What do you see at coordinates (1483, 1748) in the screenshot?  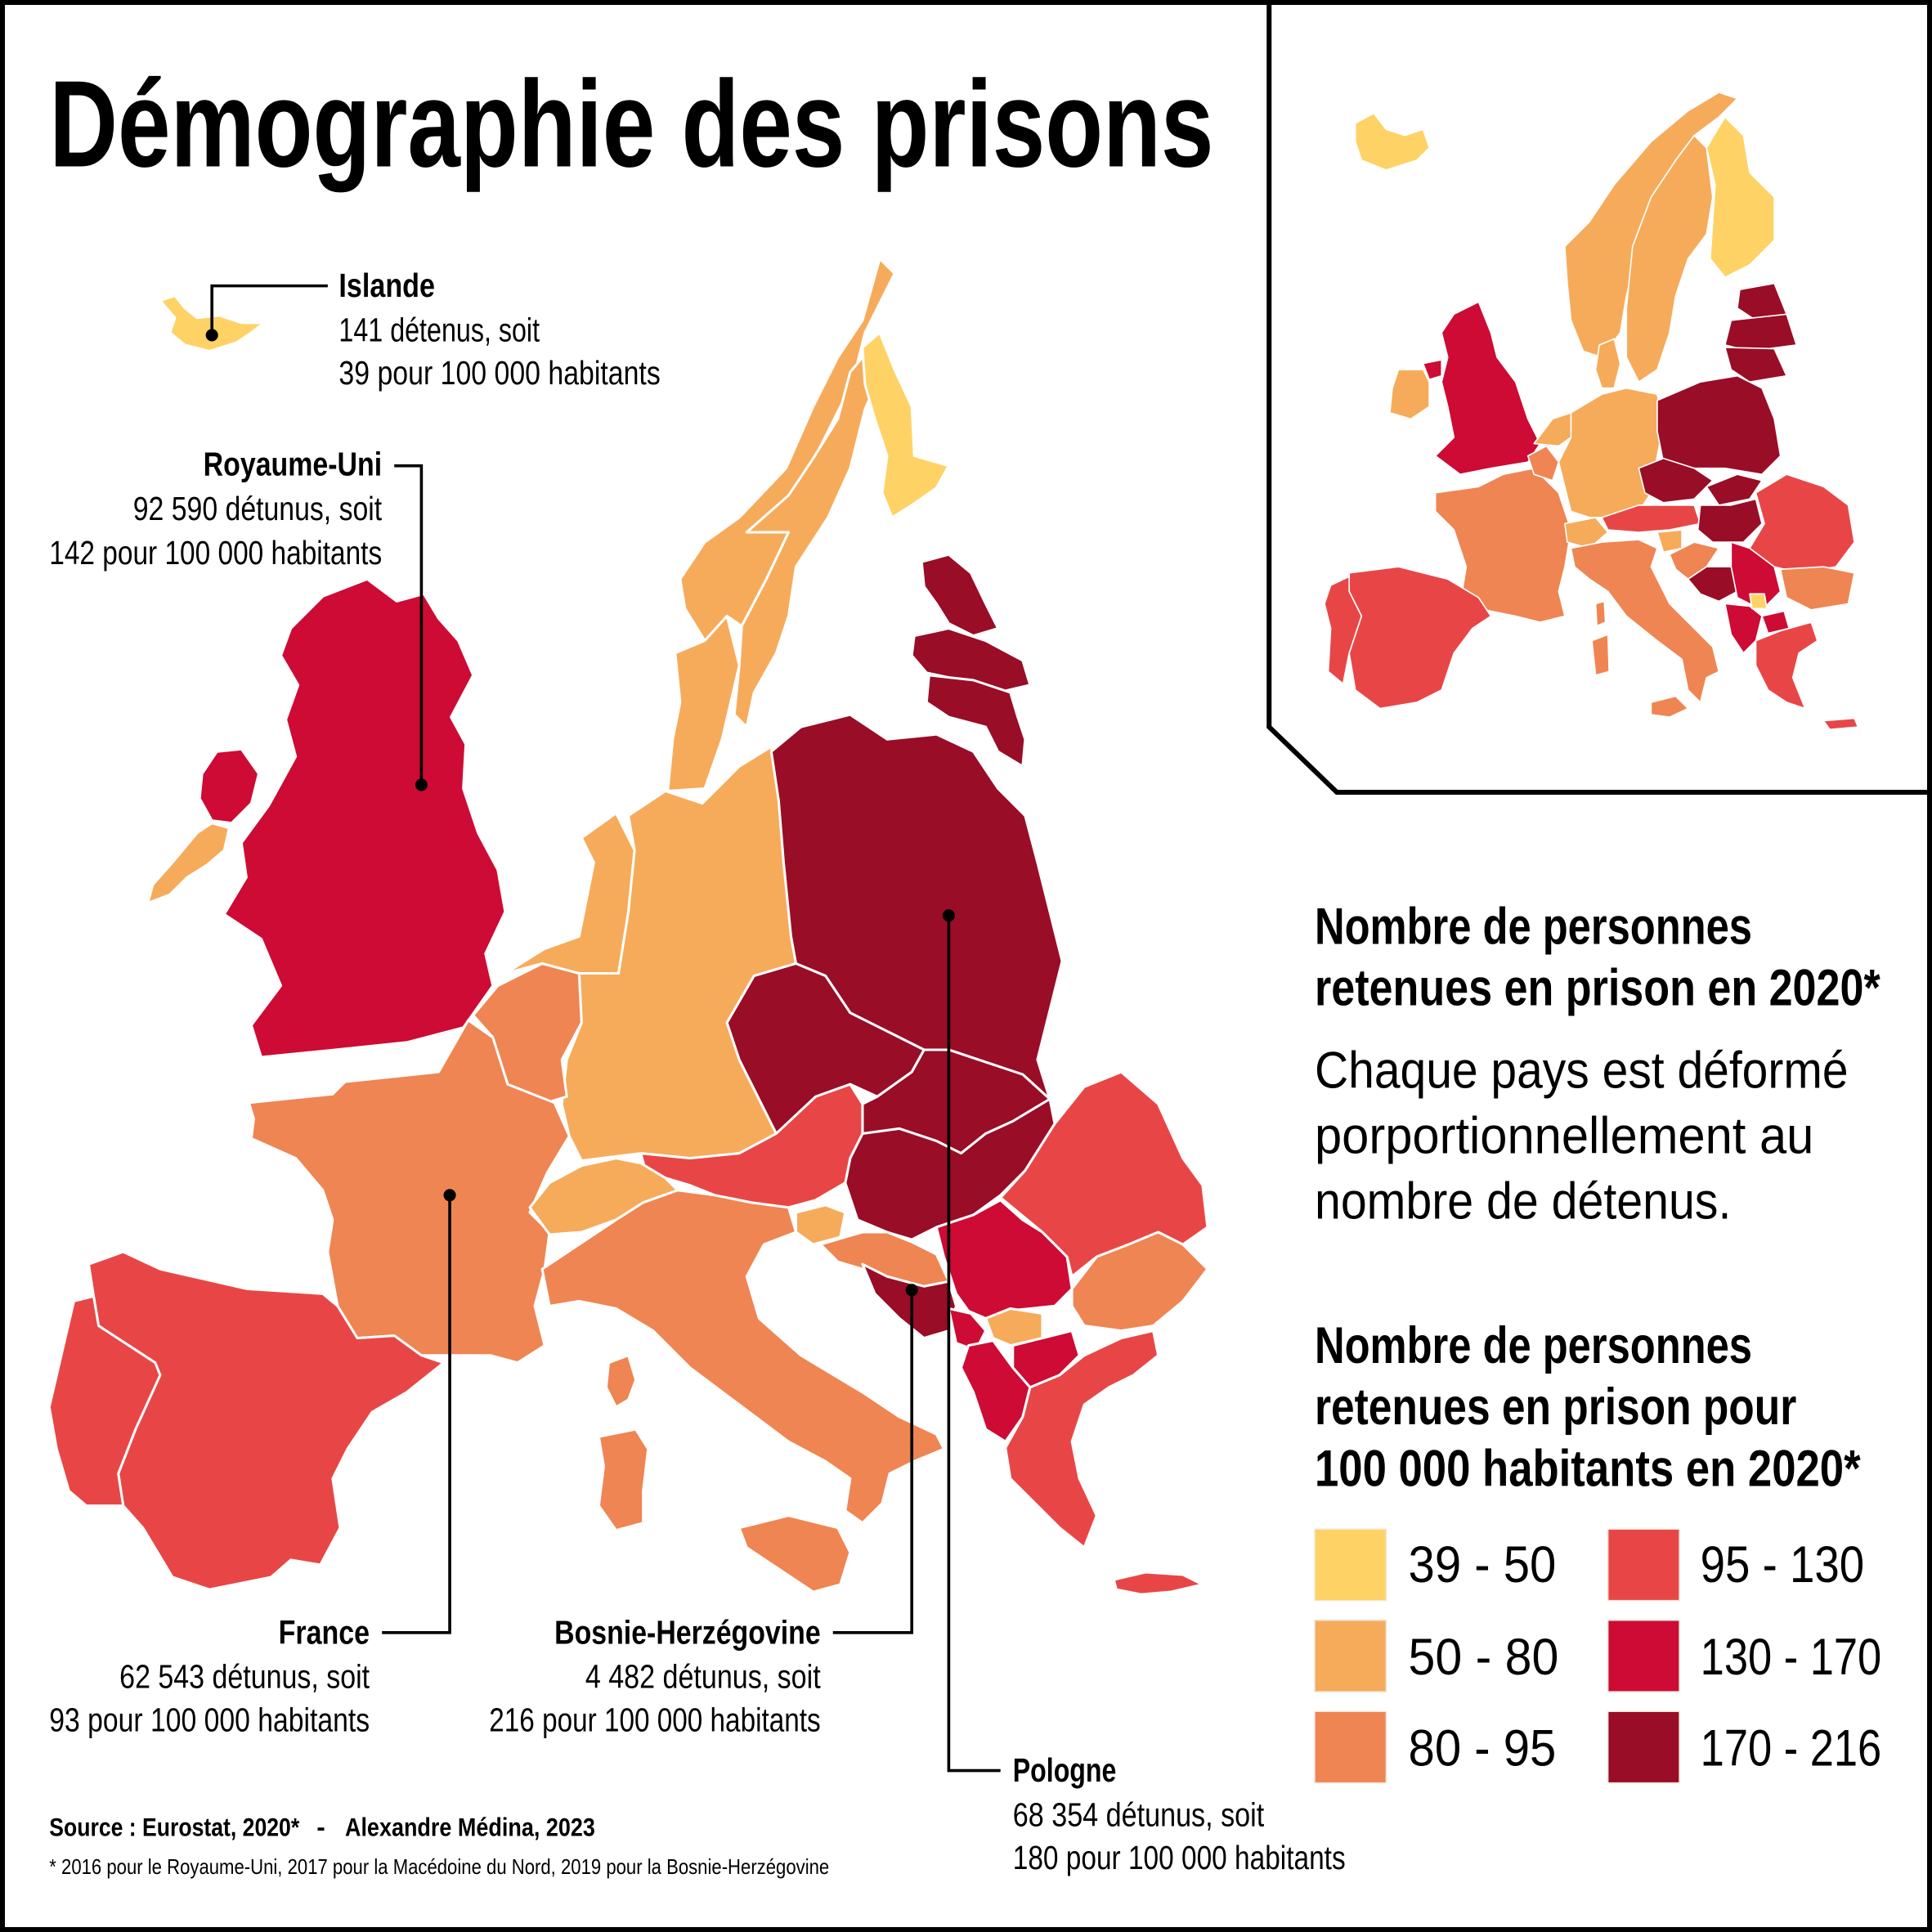 I see `legend-label-80-95: 80 - 95` at bounding box center [1483, 1748].